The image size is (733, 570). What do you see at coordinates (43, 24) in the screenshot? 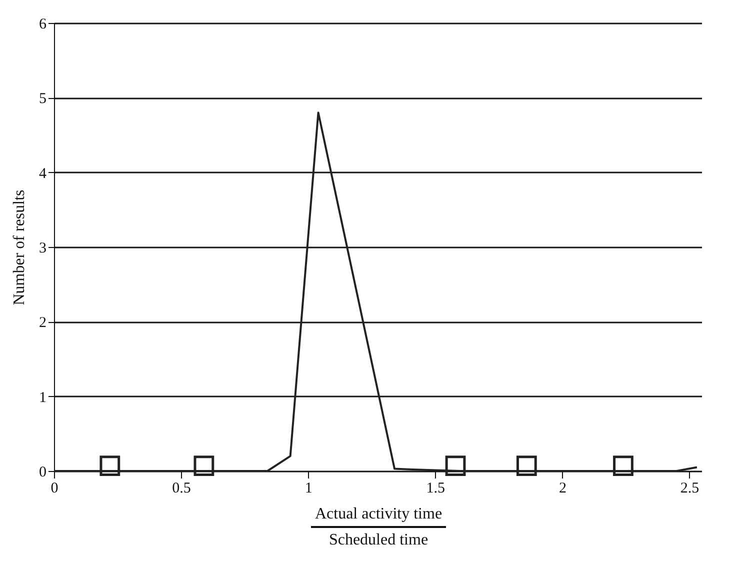
I see `y-tick-label: 6` at bounding box center [43, 24].